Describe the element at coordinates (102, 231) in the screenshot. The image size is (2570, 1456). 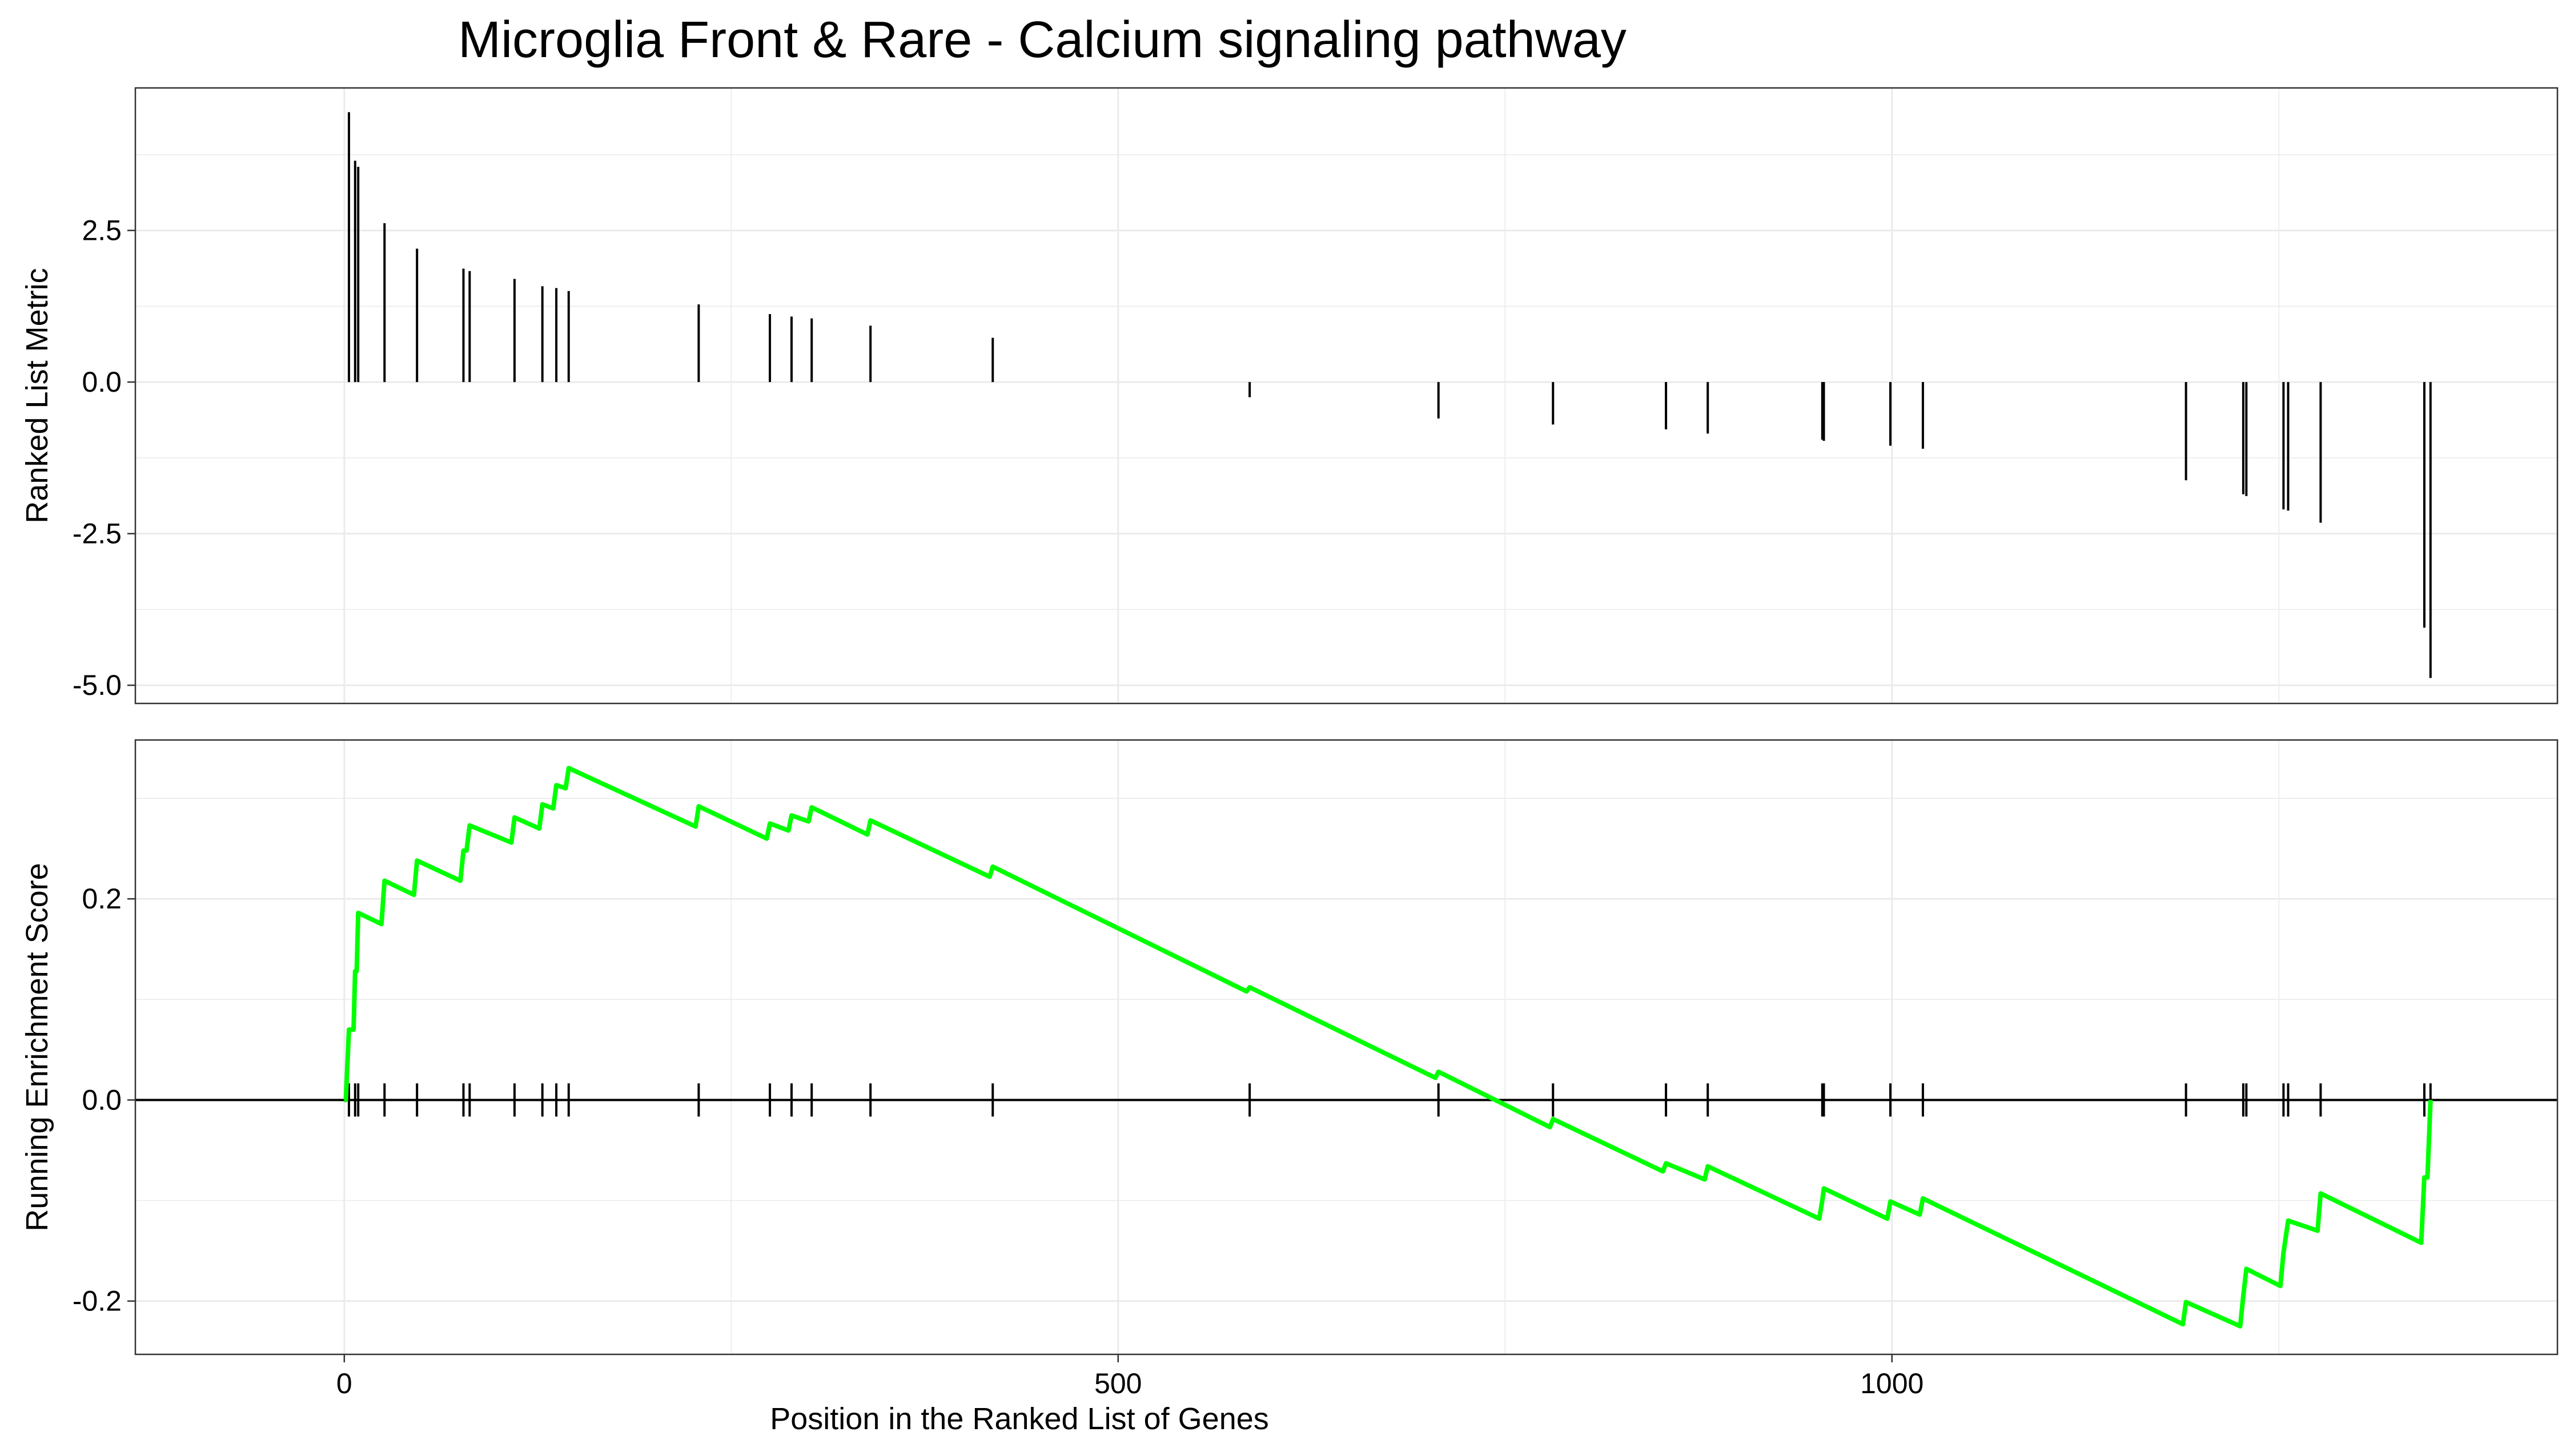
I see `y-tick-label: 2.5` at that location.